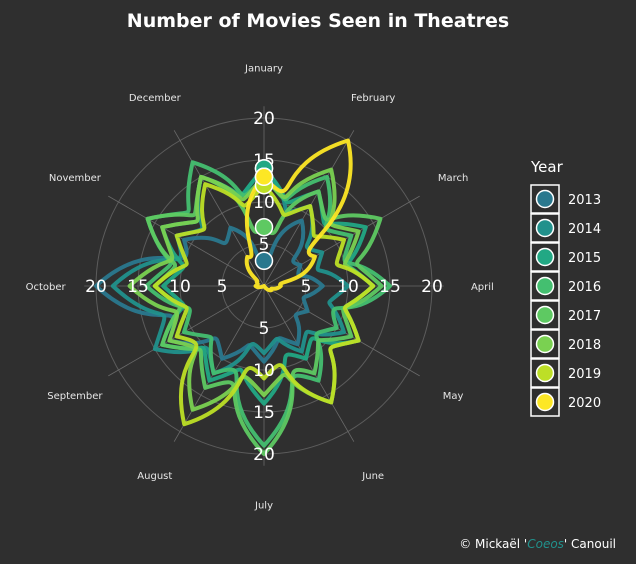  Describe the element at coordinates (482, 287) in the screenshot. I see `month-label-april: April` at that location.